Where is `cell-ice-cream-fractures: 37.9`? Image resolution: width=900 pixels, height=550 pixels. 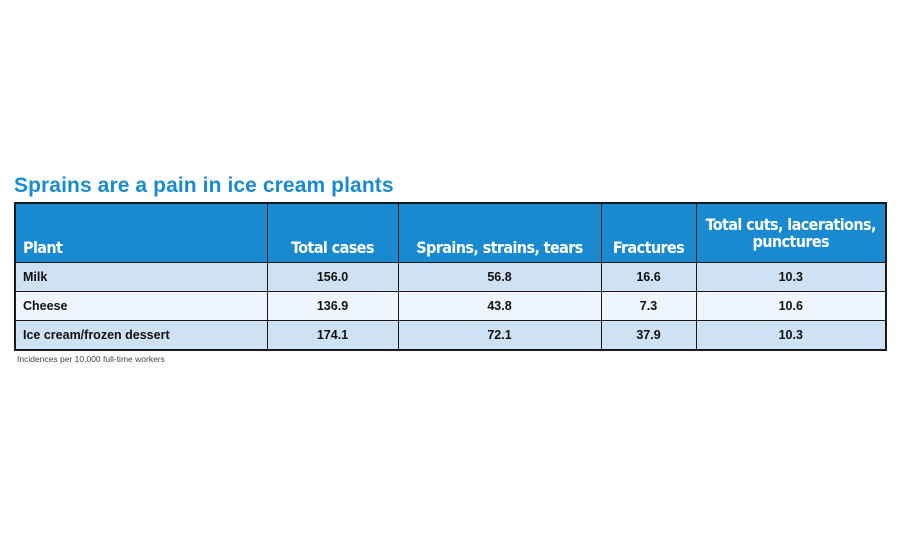 cell-ice-cream-fractures: 37.9 is located at coordinates (648, 335).